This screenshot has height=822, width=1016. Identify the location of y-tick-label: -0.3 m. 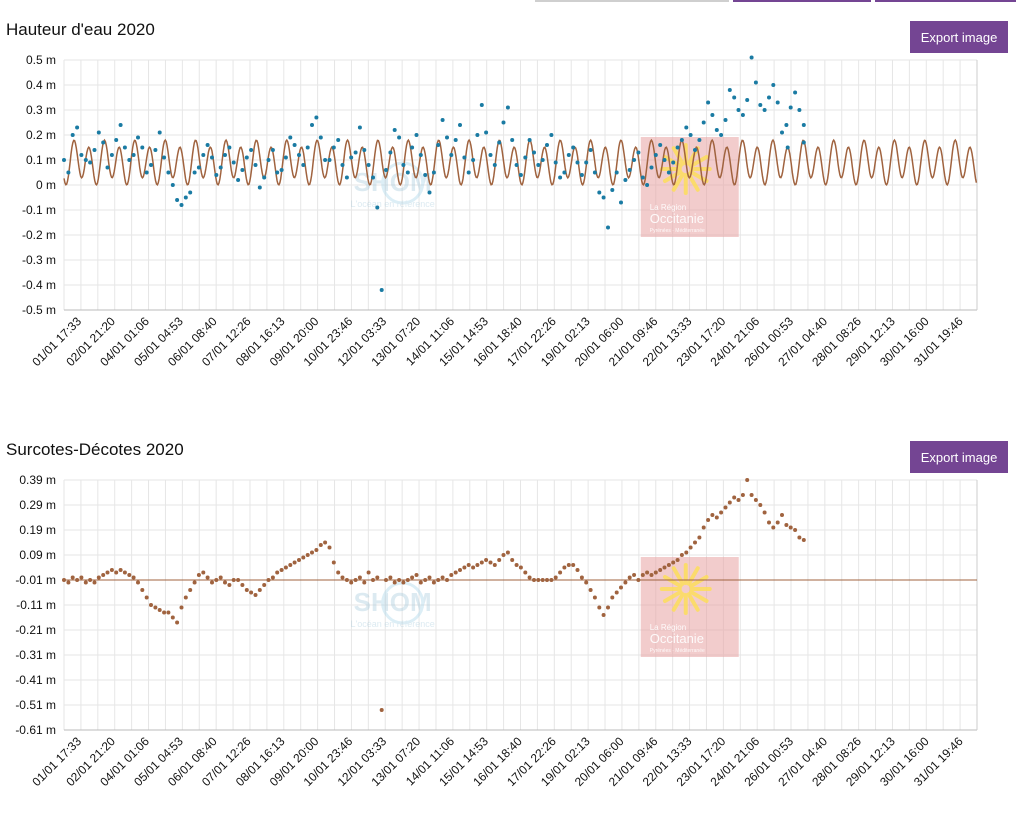
(39, 260).